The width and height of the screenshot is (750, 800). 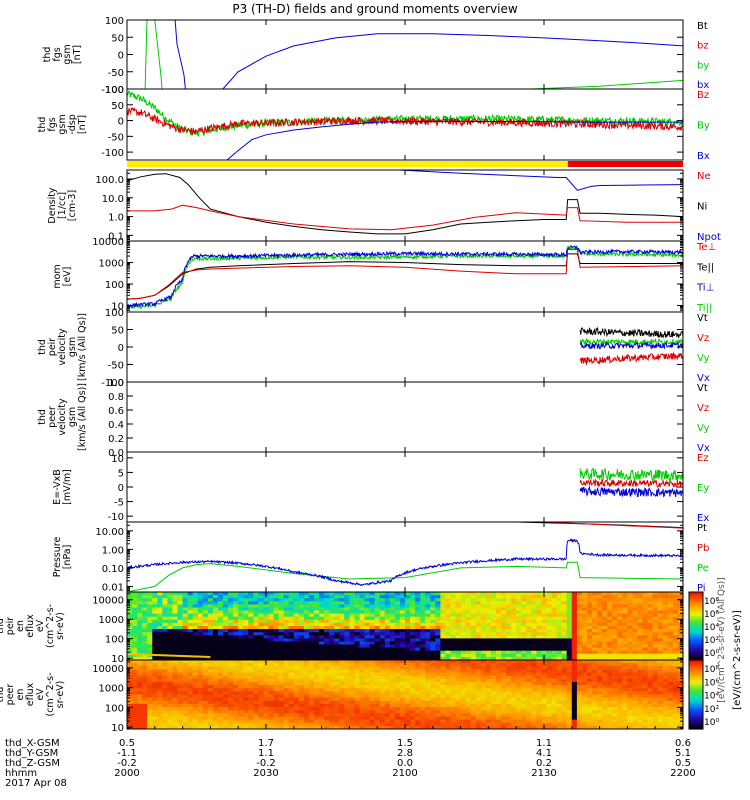 I want to click on ylabel-line: [nT], so click(x=82, y=124).